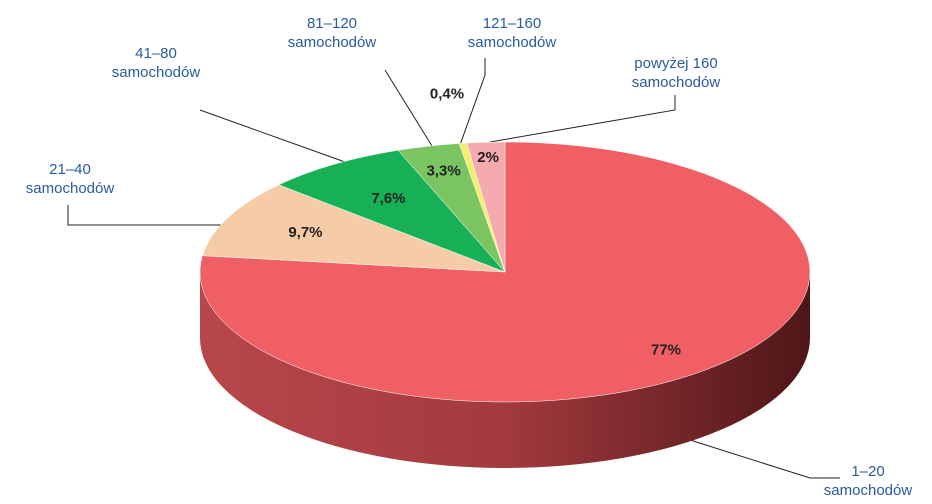 The width and height of the screenshot is (932, 504). What do you see at coordinates (443, 170) in the screenshot?
I see `value-label: 3,3%` at bounding box center [443, 170].